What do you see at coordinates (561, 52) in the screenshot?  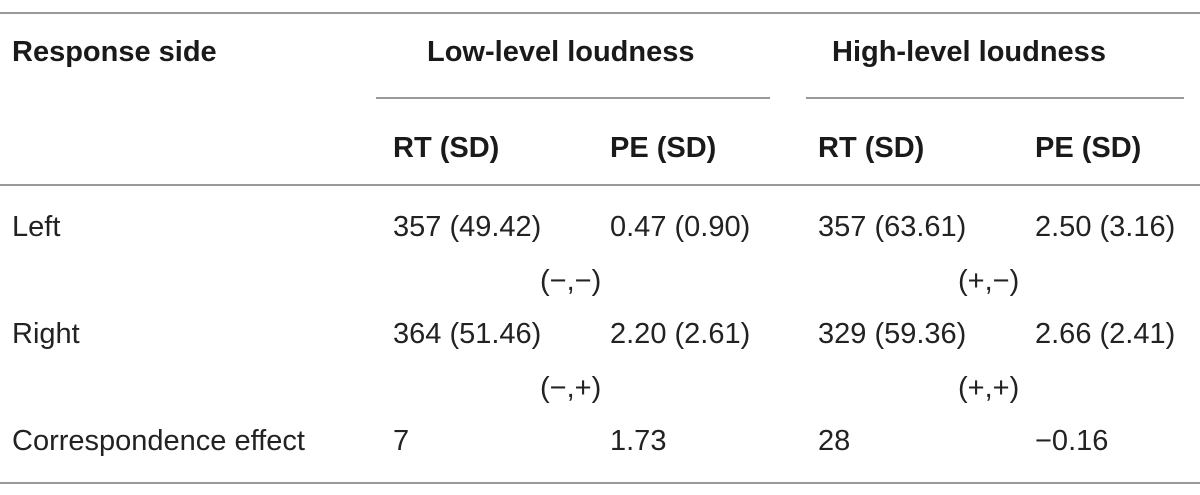 I see `header-low-level-loudness: Low-level loudness` at bounding box center [561, 52].